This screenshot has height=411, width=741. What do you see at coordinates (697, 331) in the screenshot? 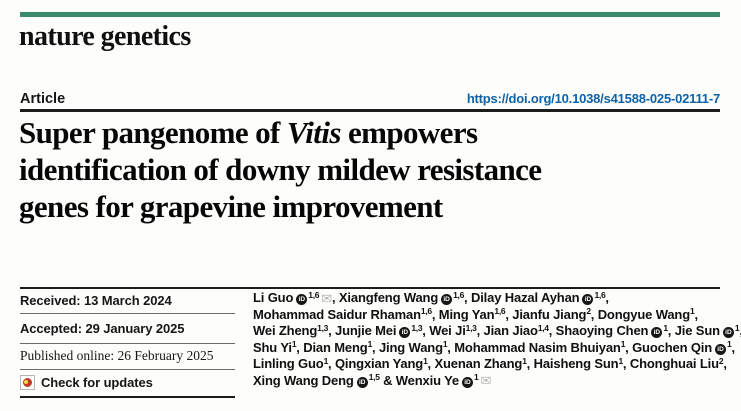
I see `author-name: Jie Sun` at bounding box center [697, 331].